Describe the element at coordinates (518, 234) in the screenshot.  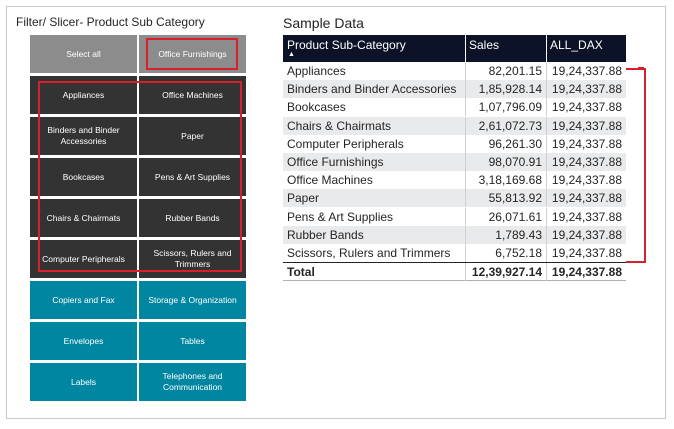
I see `cell-sales: 1,789.43` at that location.